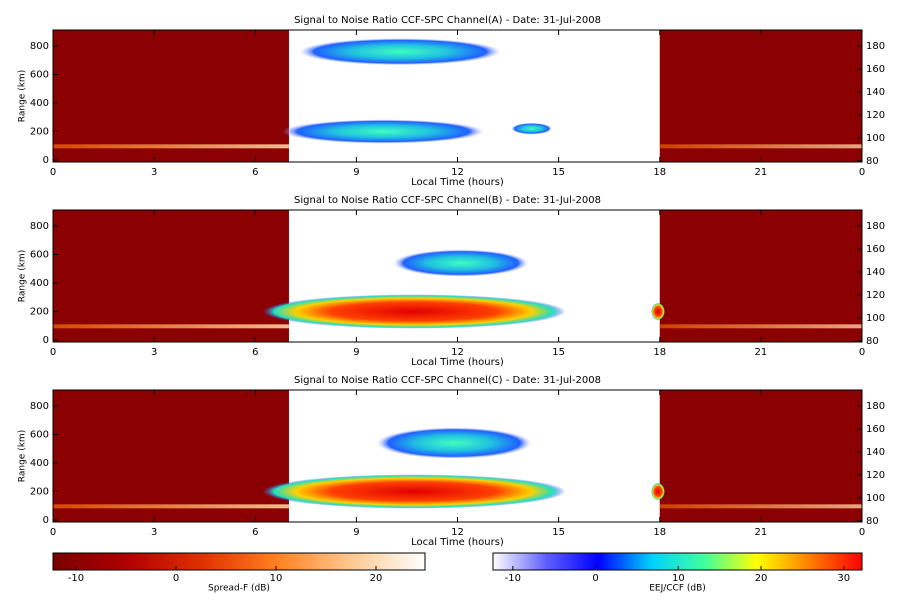  Describe the element at coordinates (239, 589) in the screenshot. I see `colorbar-label: Spread-F (dB)` at that location.